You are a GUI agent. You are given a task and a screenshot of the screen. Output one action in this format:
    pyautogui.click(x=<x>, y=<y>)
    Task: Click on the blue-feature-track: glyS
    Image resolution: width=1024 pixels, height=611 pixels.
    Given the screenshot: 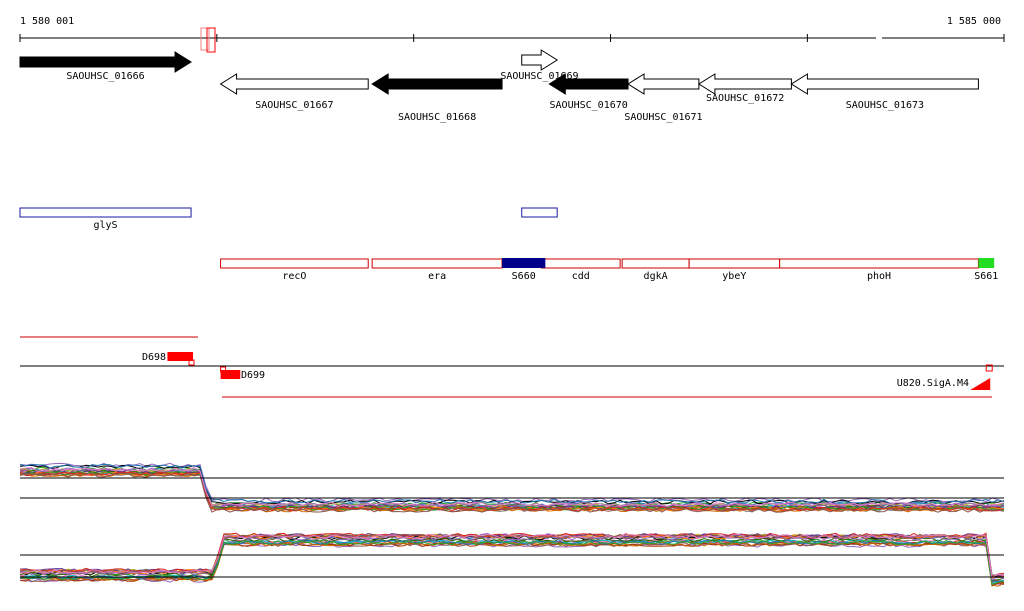 What is the action you would take?
    pyautogui.click(x=288, y=219)
    